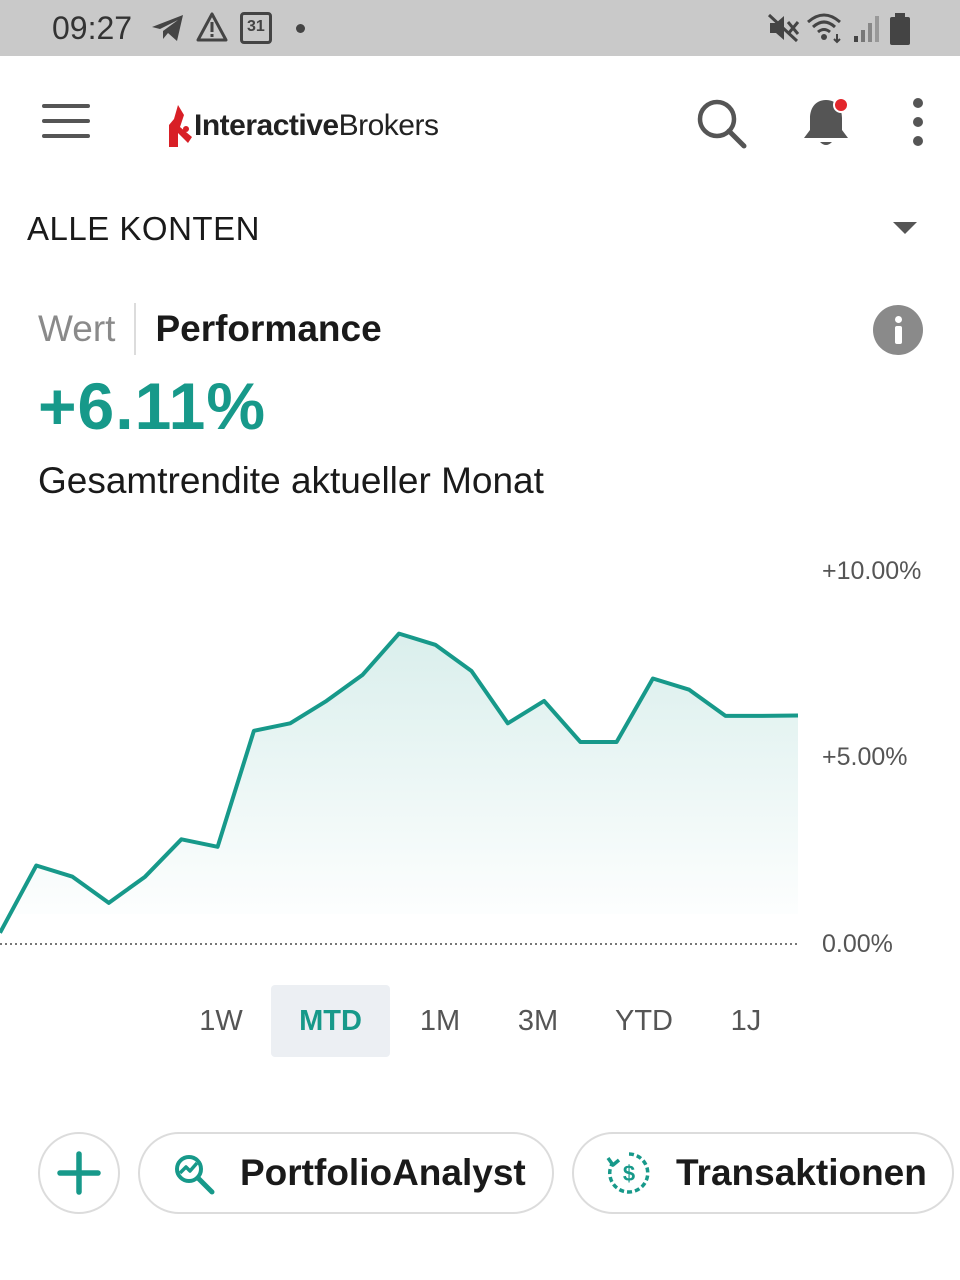  What do you see at coordinates (316, 125) in the screenshot?
I see `logo-text: InteractiveBrokers` at bounding box center [316, 125].